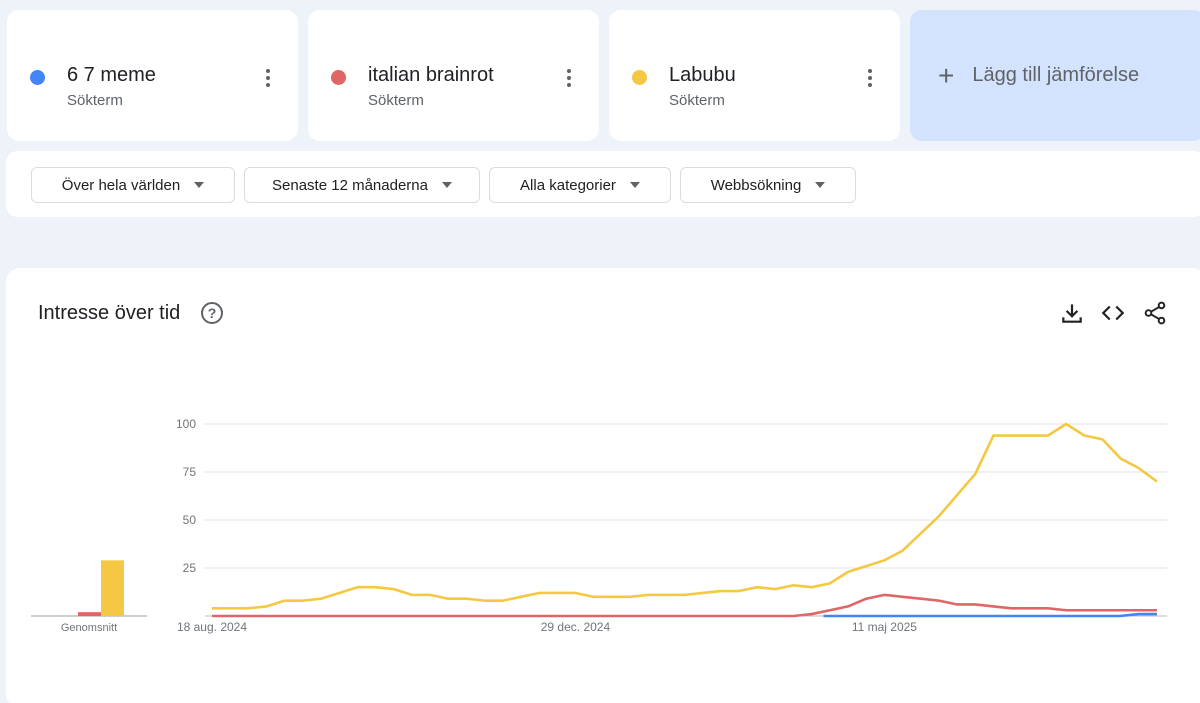 The height and width of the screenshot is (703, 1200). I want to click on search-type-filter: Webbsökning, so click(768, 185).